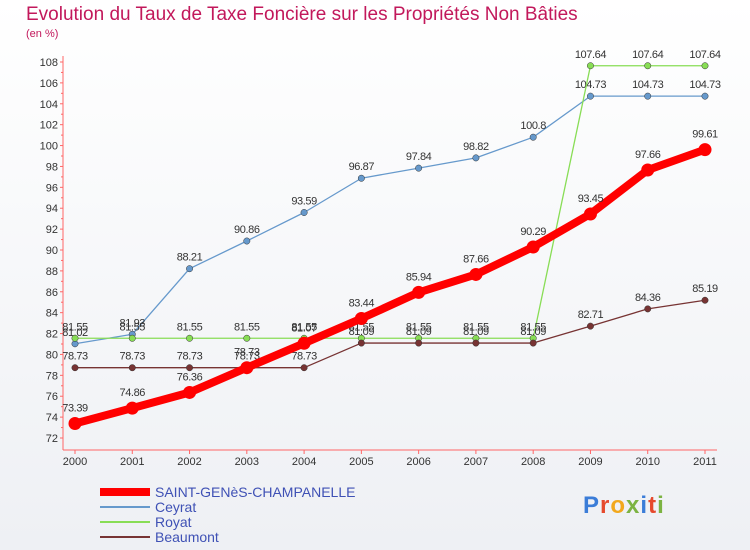 Image resolution: width=750 pixels, height=550 pixels. What do you see at coordinates (590, 462) in the screenshot?
I see `x-tick-label: 2009` at bounding box center [590, 462].